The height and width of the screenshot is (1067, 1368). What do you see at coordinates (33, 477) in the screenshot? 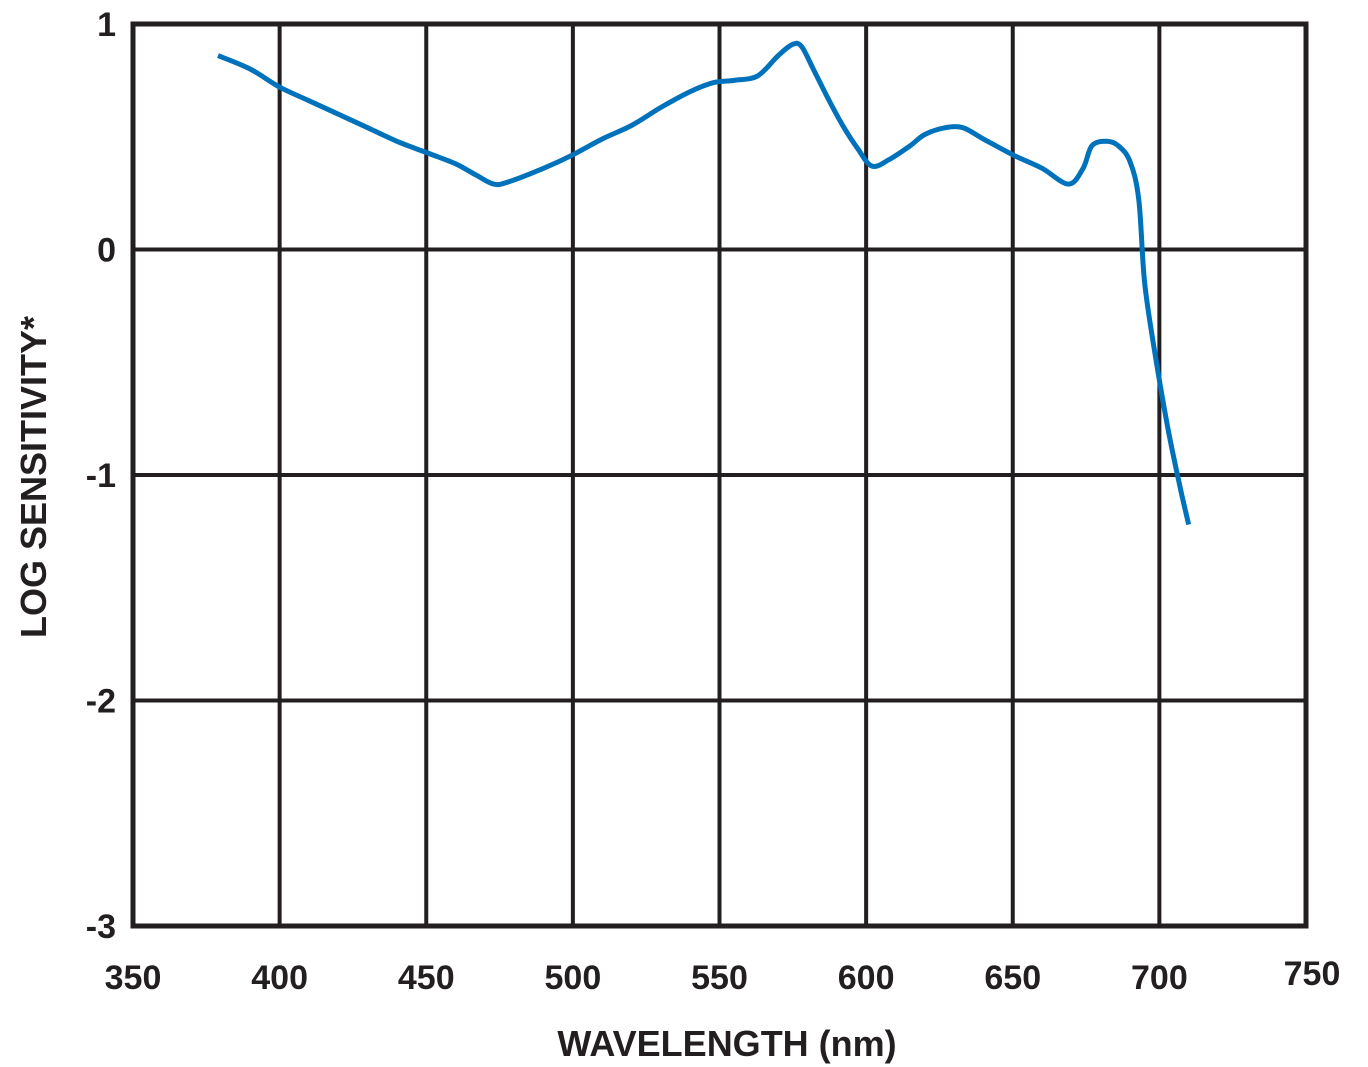
I see `y-axis-title: LOG SENSITIVITY*` at bounding box center [33, 477].